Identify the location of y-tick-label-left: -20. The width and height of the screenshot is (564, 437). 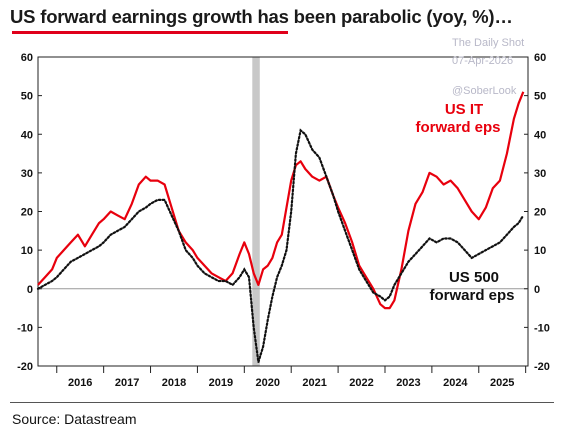
(25, 367).